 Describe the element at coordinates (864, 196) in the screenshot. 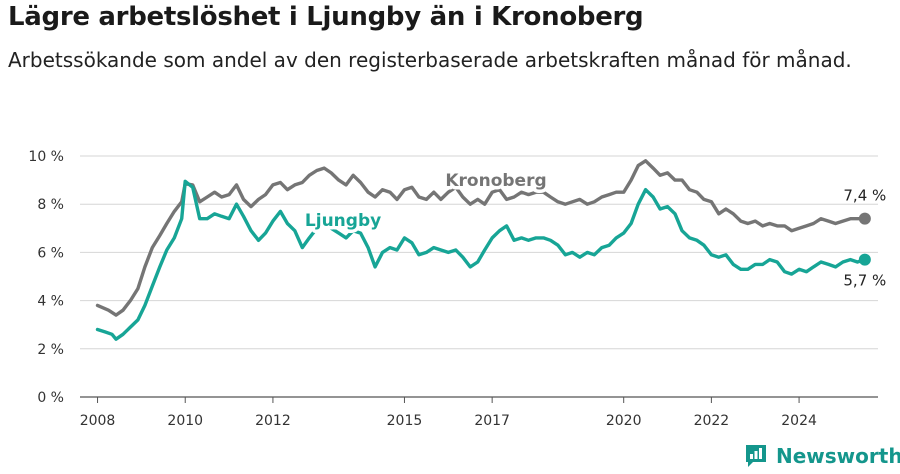

I see `end-value-kronoberg: 7,4 %` at that location.